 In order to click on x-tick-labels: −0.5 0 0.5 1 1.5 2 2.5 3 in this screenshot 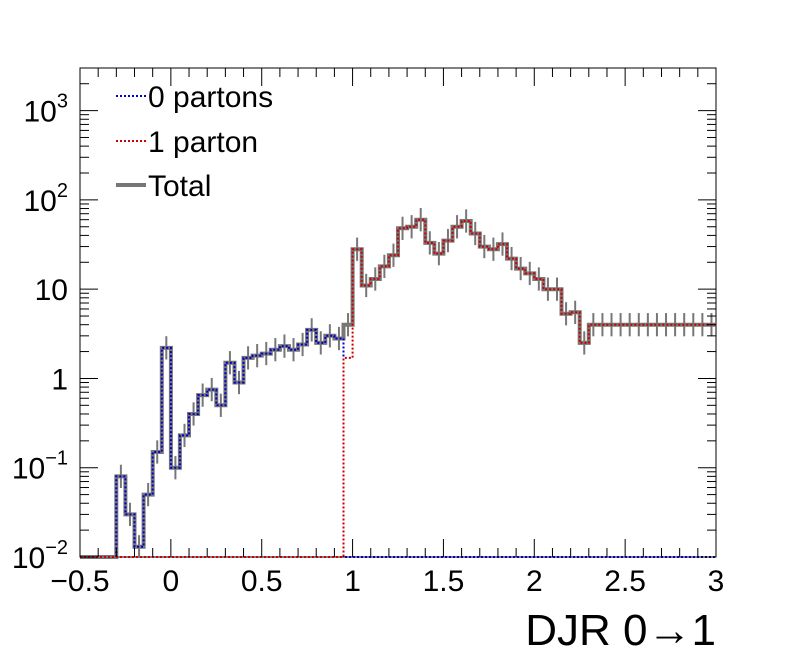, I will do `click(387, 581)`.